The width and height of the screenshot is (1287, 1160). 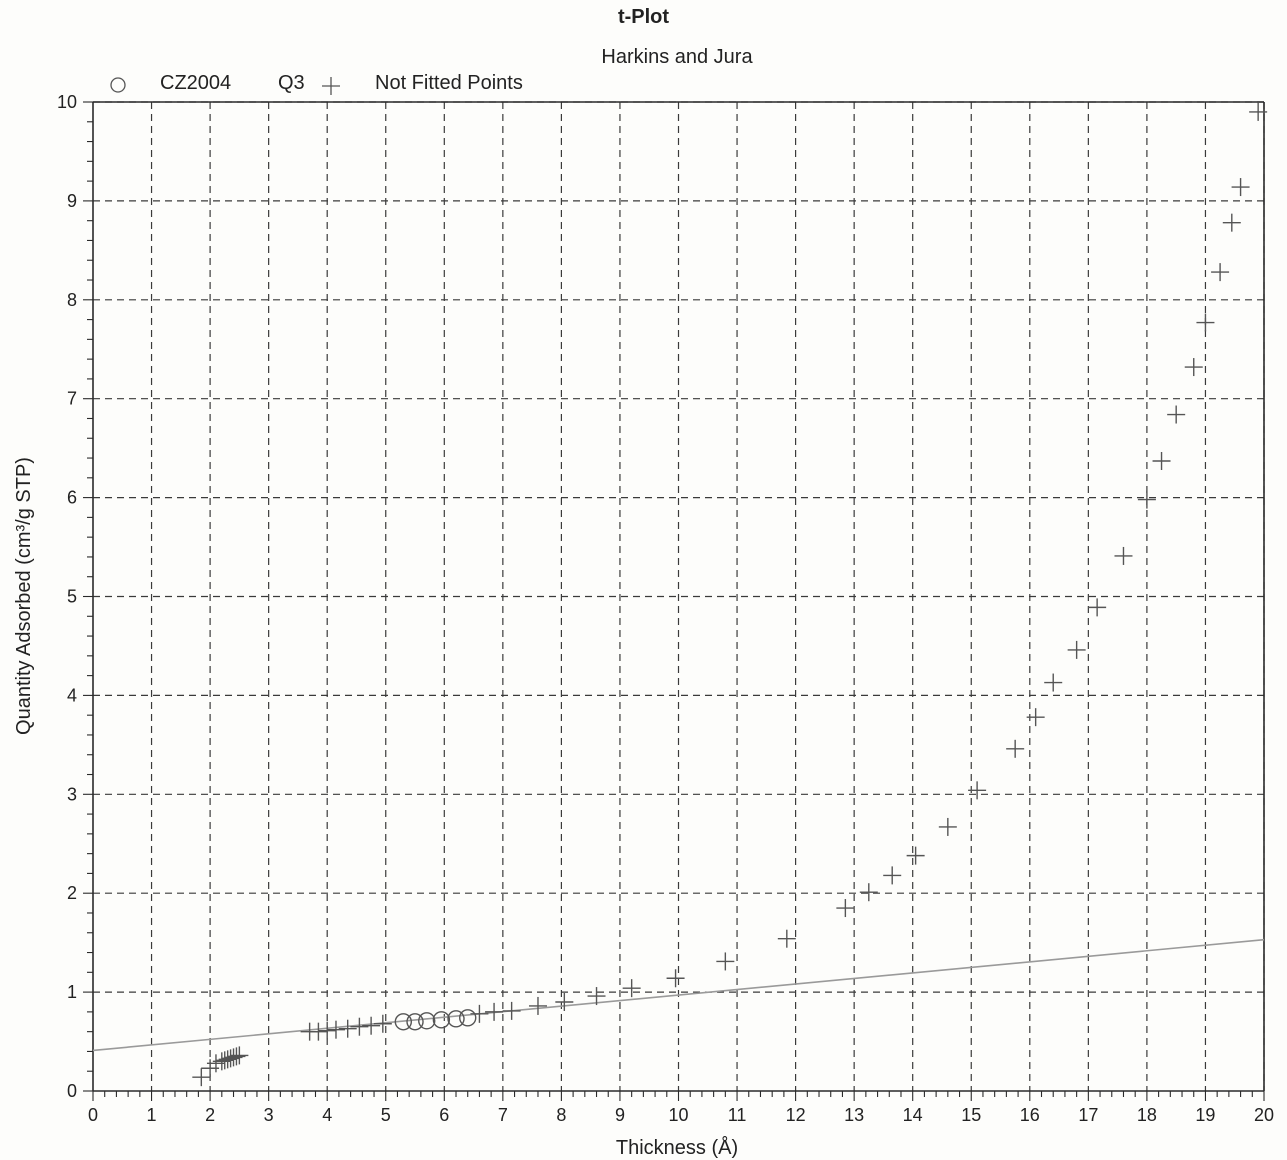 I want to click on x-tick-label: 13, so click(x=854, y=1115).